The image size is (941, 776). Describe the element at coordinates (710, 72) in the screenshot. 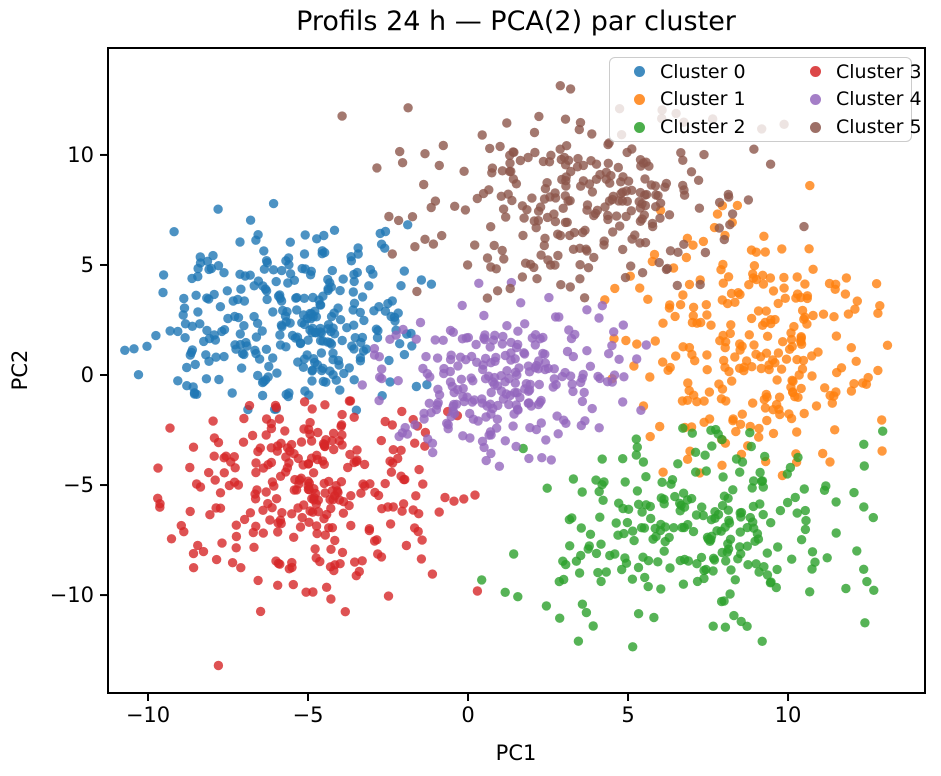

I see `legend-item: Cluster 0` at that location.